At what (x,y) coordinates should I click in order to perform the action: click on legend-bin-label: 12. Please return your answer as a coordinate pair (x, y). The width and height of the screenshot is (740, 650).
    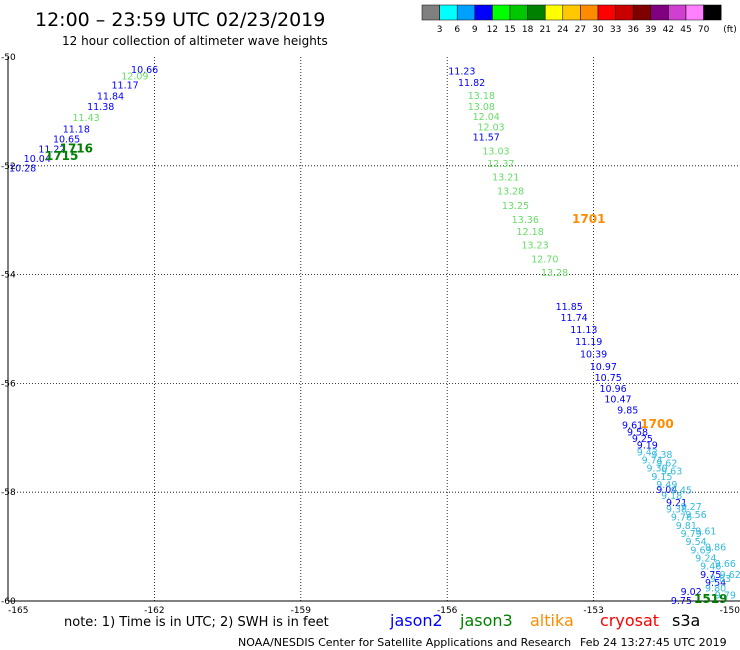
    Looking at the image, I should click on (492, 30).